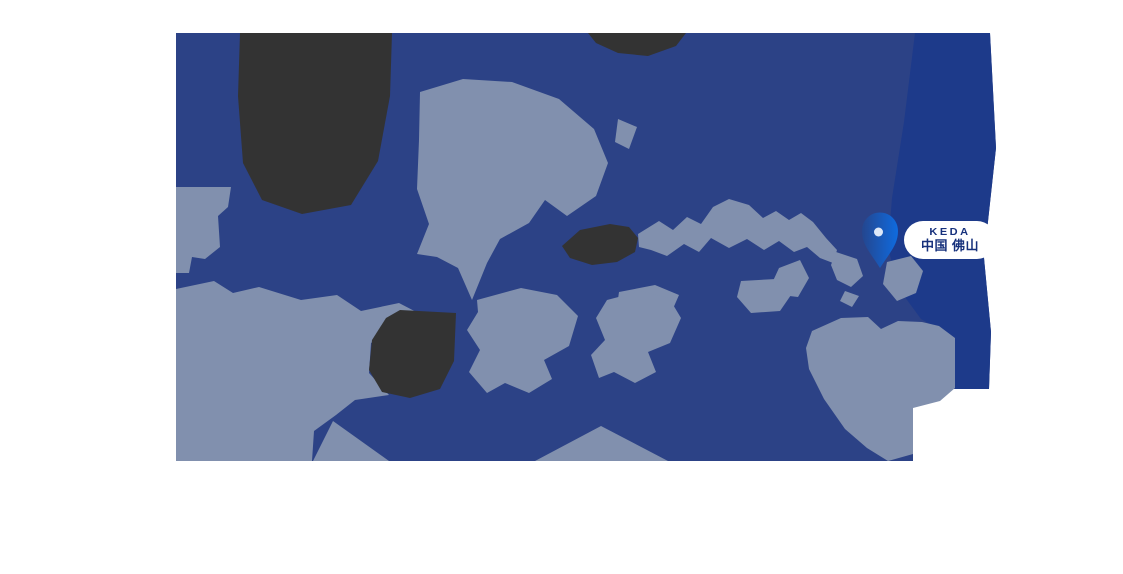 This screenshot has height=574, width=1123. What do you see at coordinates (950, 232) in the screenshot?
I see `keda-logo: KEDA` at bounding box center [950, 232].